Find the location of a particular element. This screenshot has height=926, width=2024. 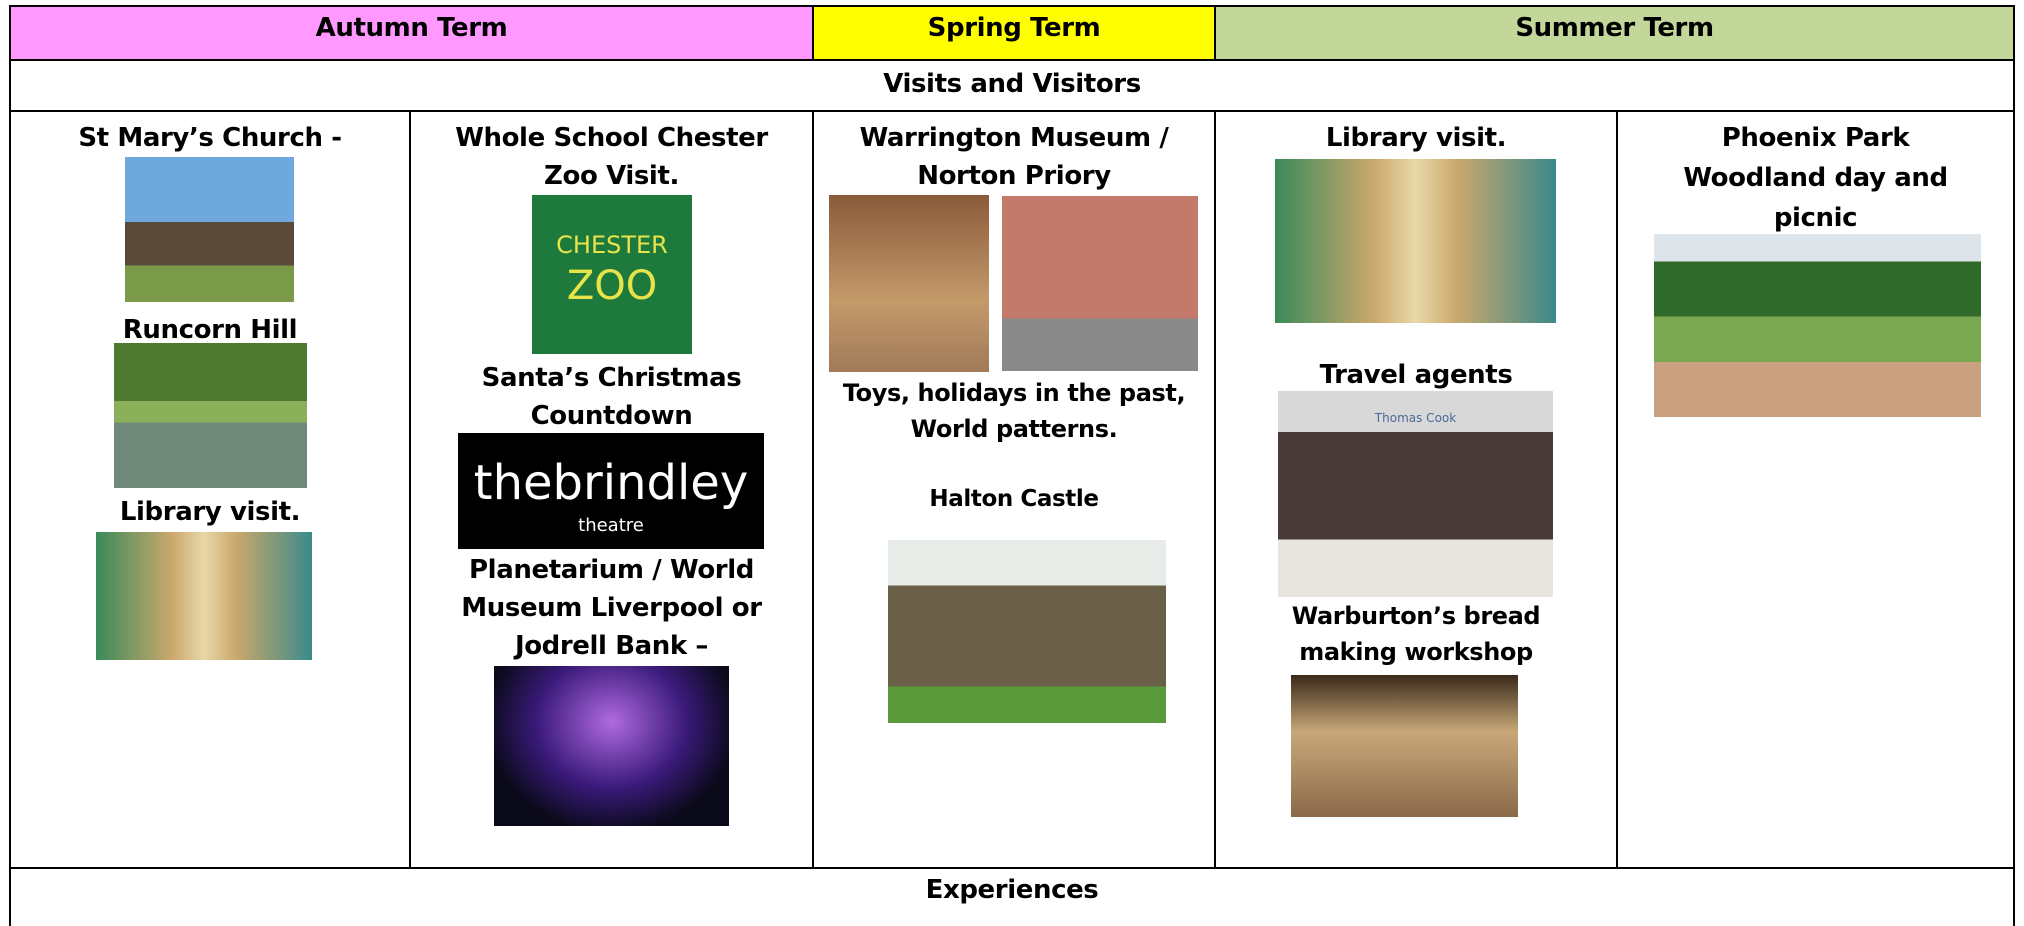

logo-text: CHESTER is located at coordinates (612, 245).